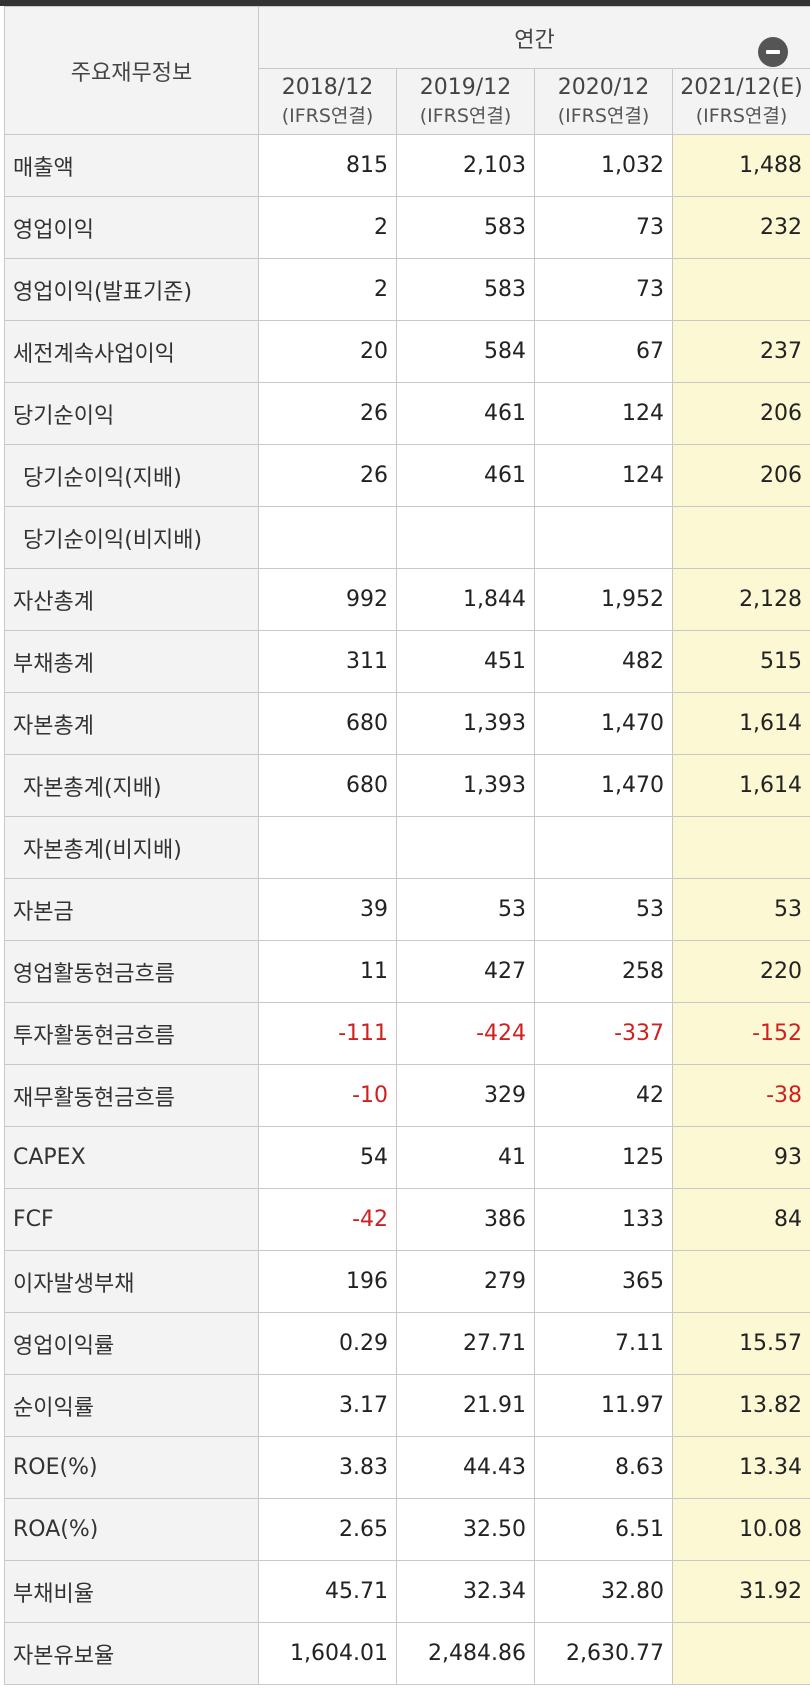  I want to click on row-label: 당기순이익(비지배), so click(131, 537).